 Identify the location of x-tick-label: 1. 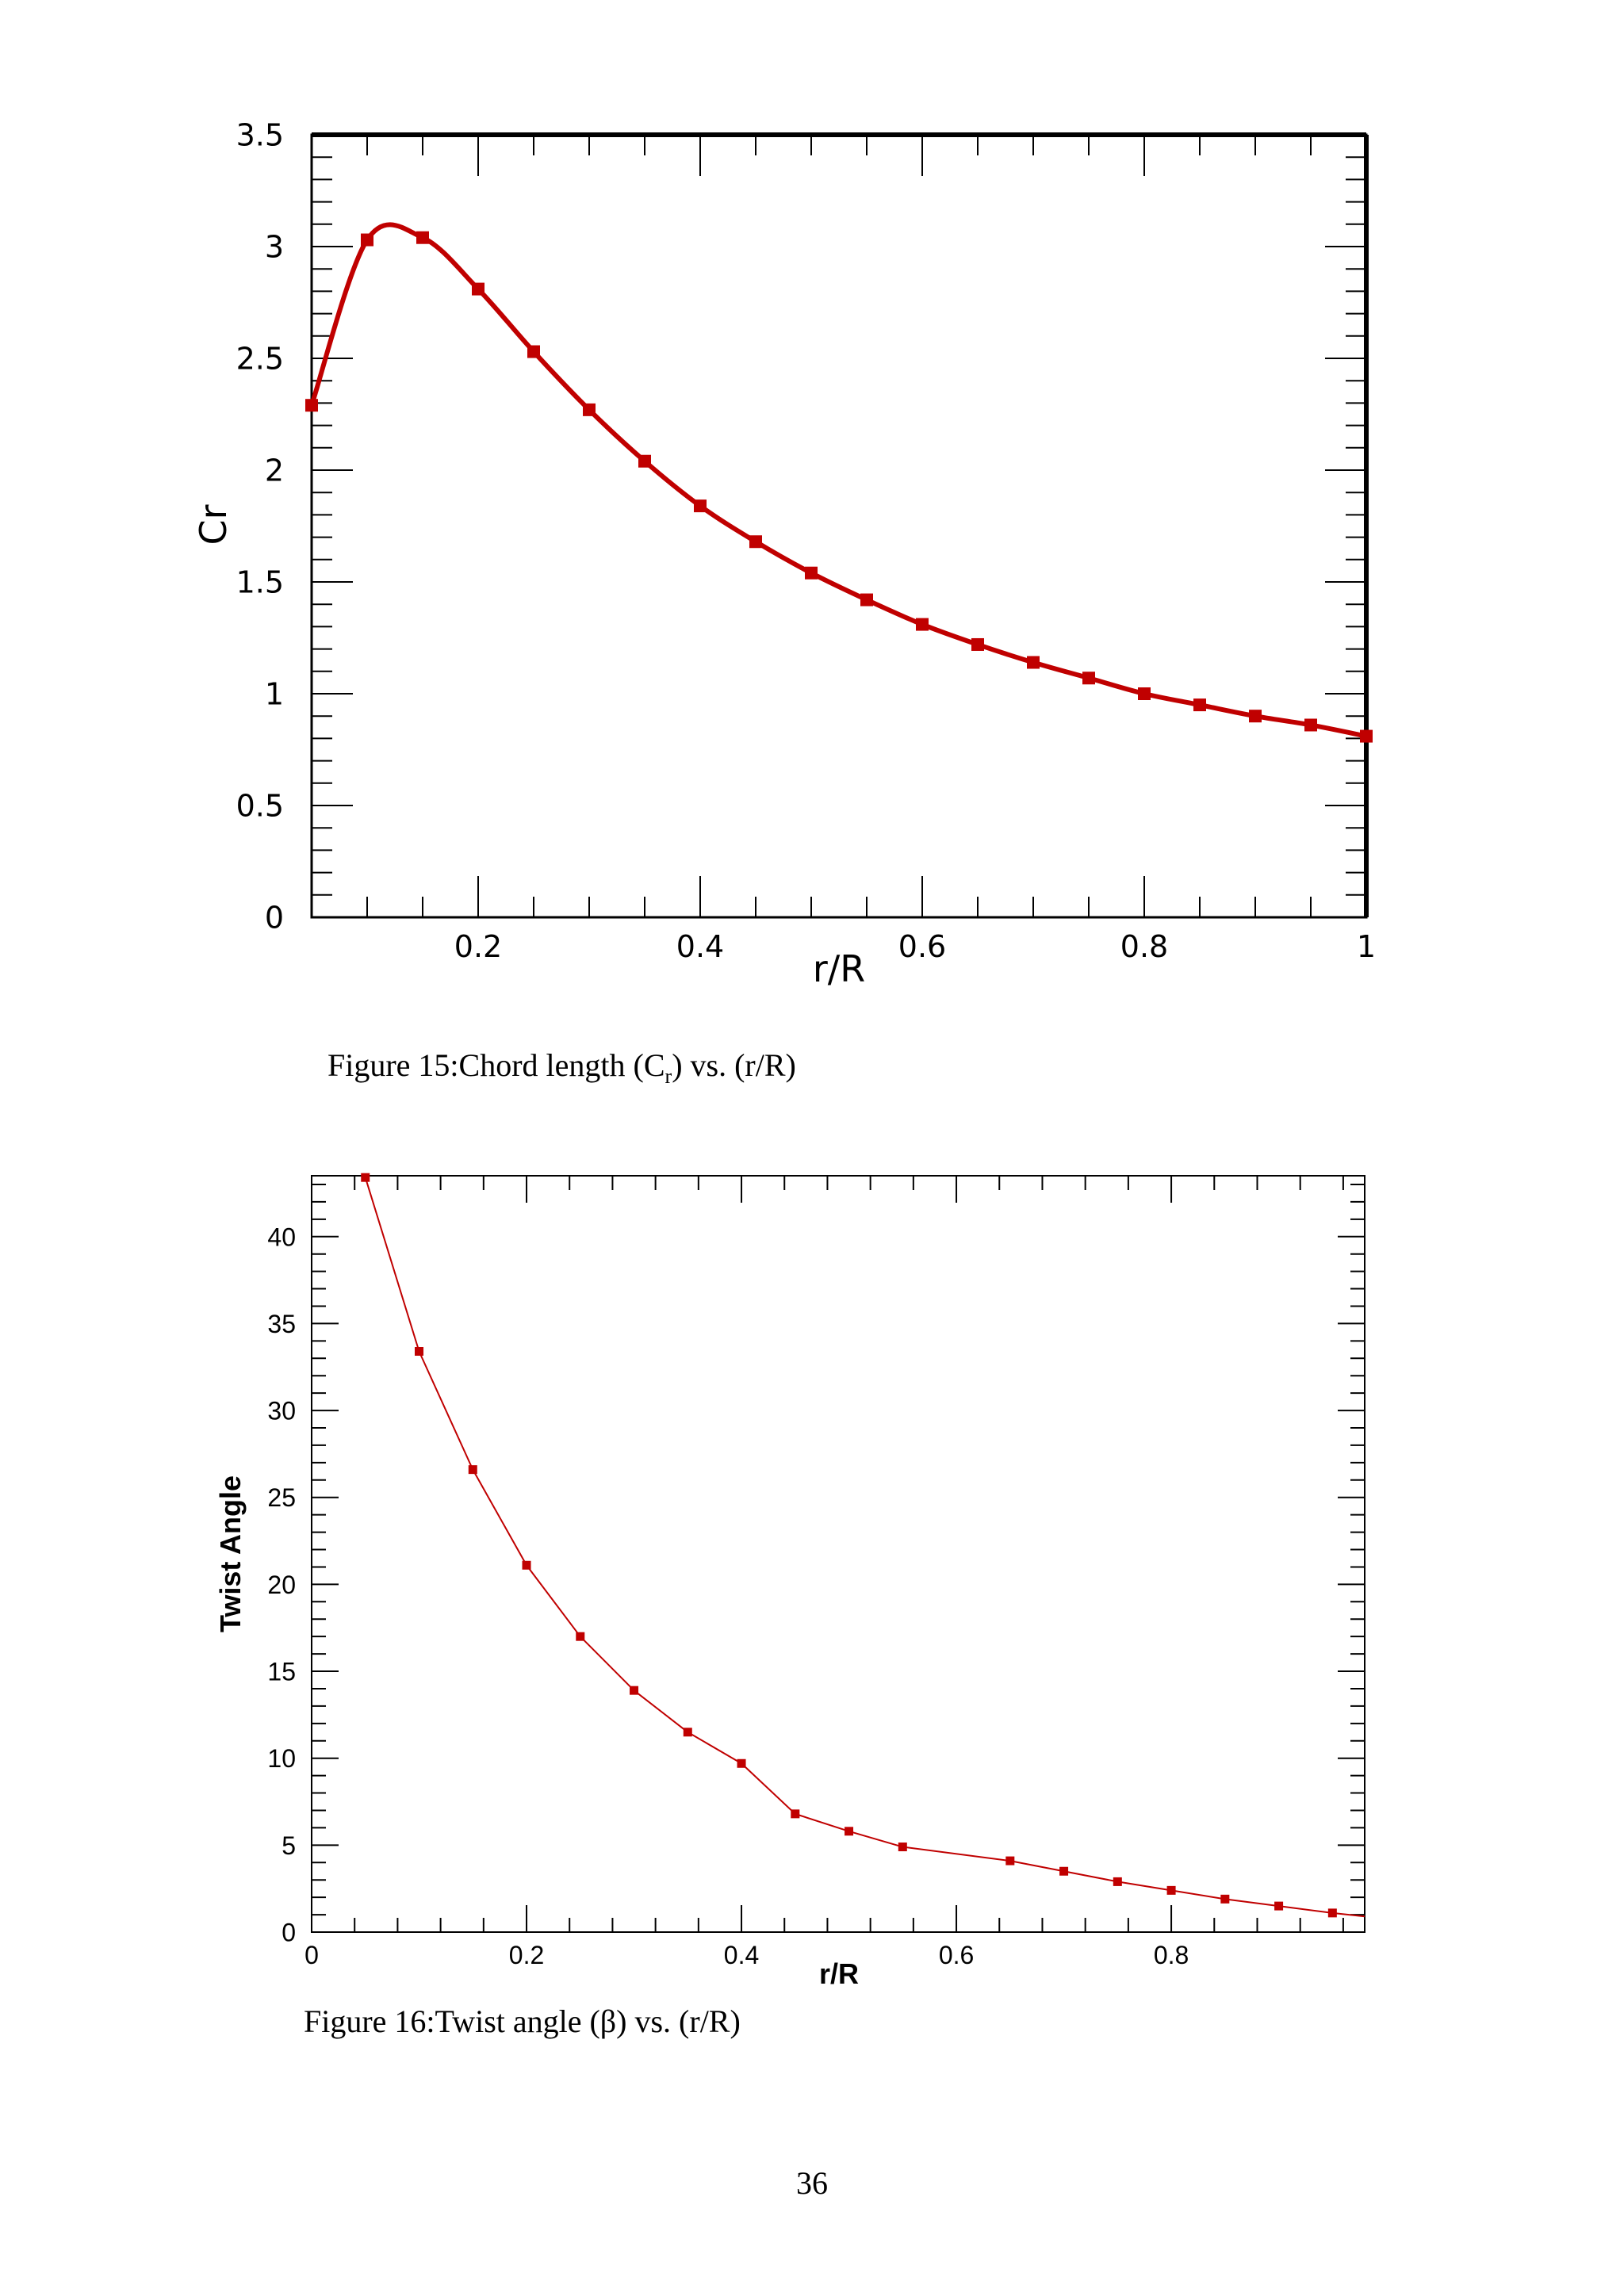
(1366, 946).